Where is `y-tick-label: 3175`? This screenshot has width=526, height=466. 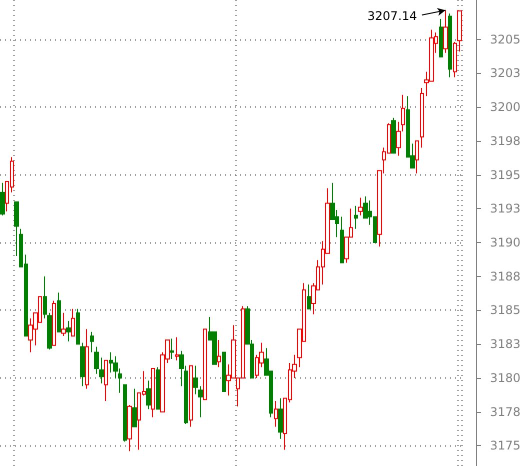
y-tick-label: 3175 is located at coordinates (505, 445).